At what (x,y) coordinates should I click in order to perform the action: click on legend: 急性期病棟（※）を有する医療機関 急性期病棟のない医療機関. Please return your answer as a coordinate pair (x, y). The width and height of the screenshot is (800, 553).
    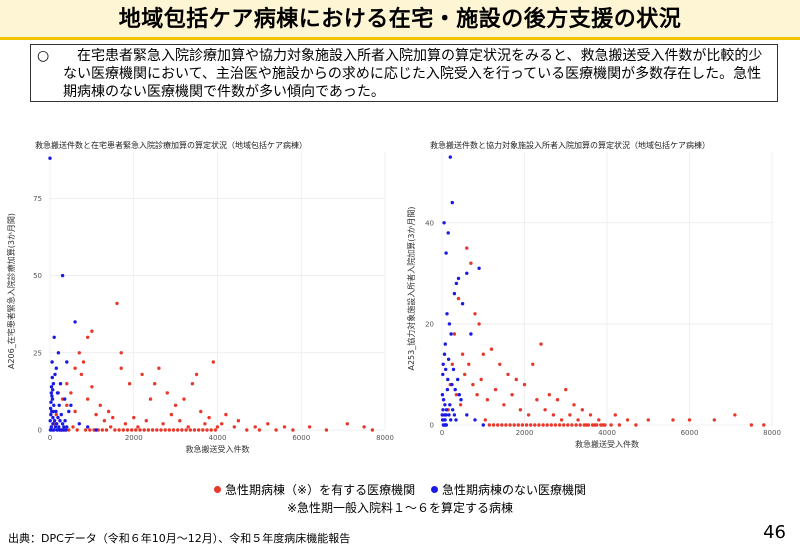
    Looking at the image, I should click on (400, 490).